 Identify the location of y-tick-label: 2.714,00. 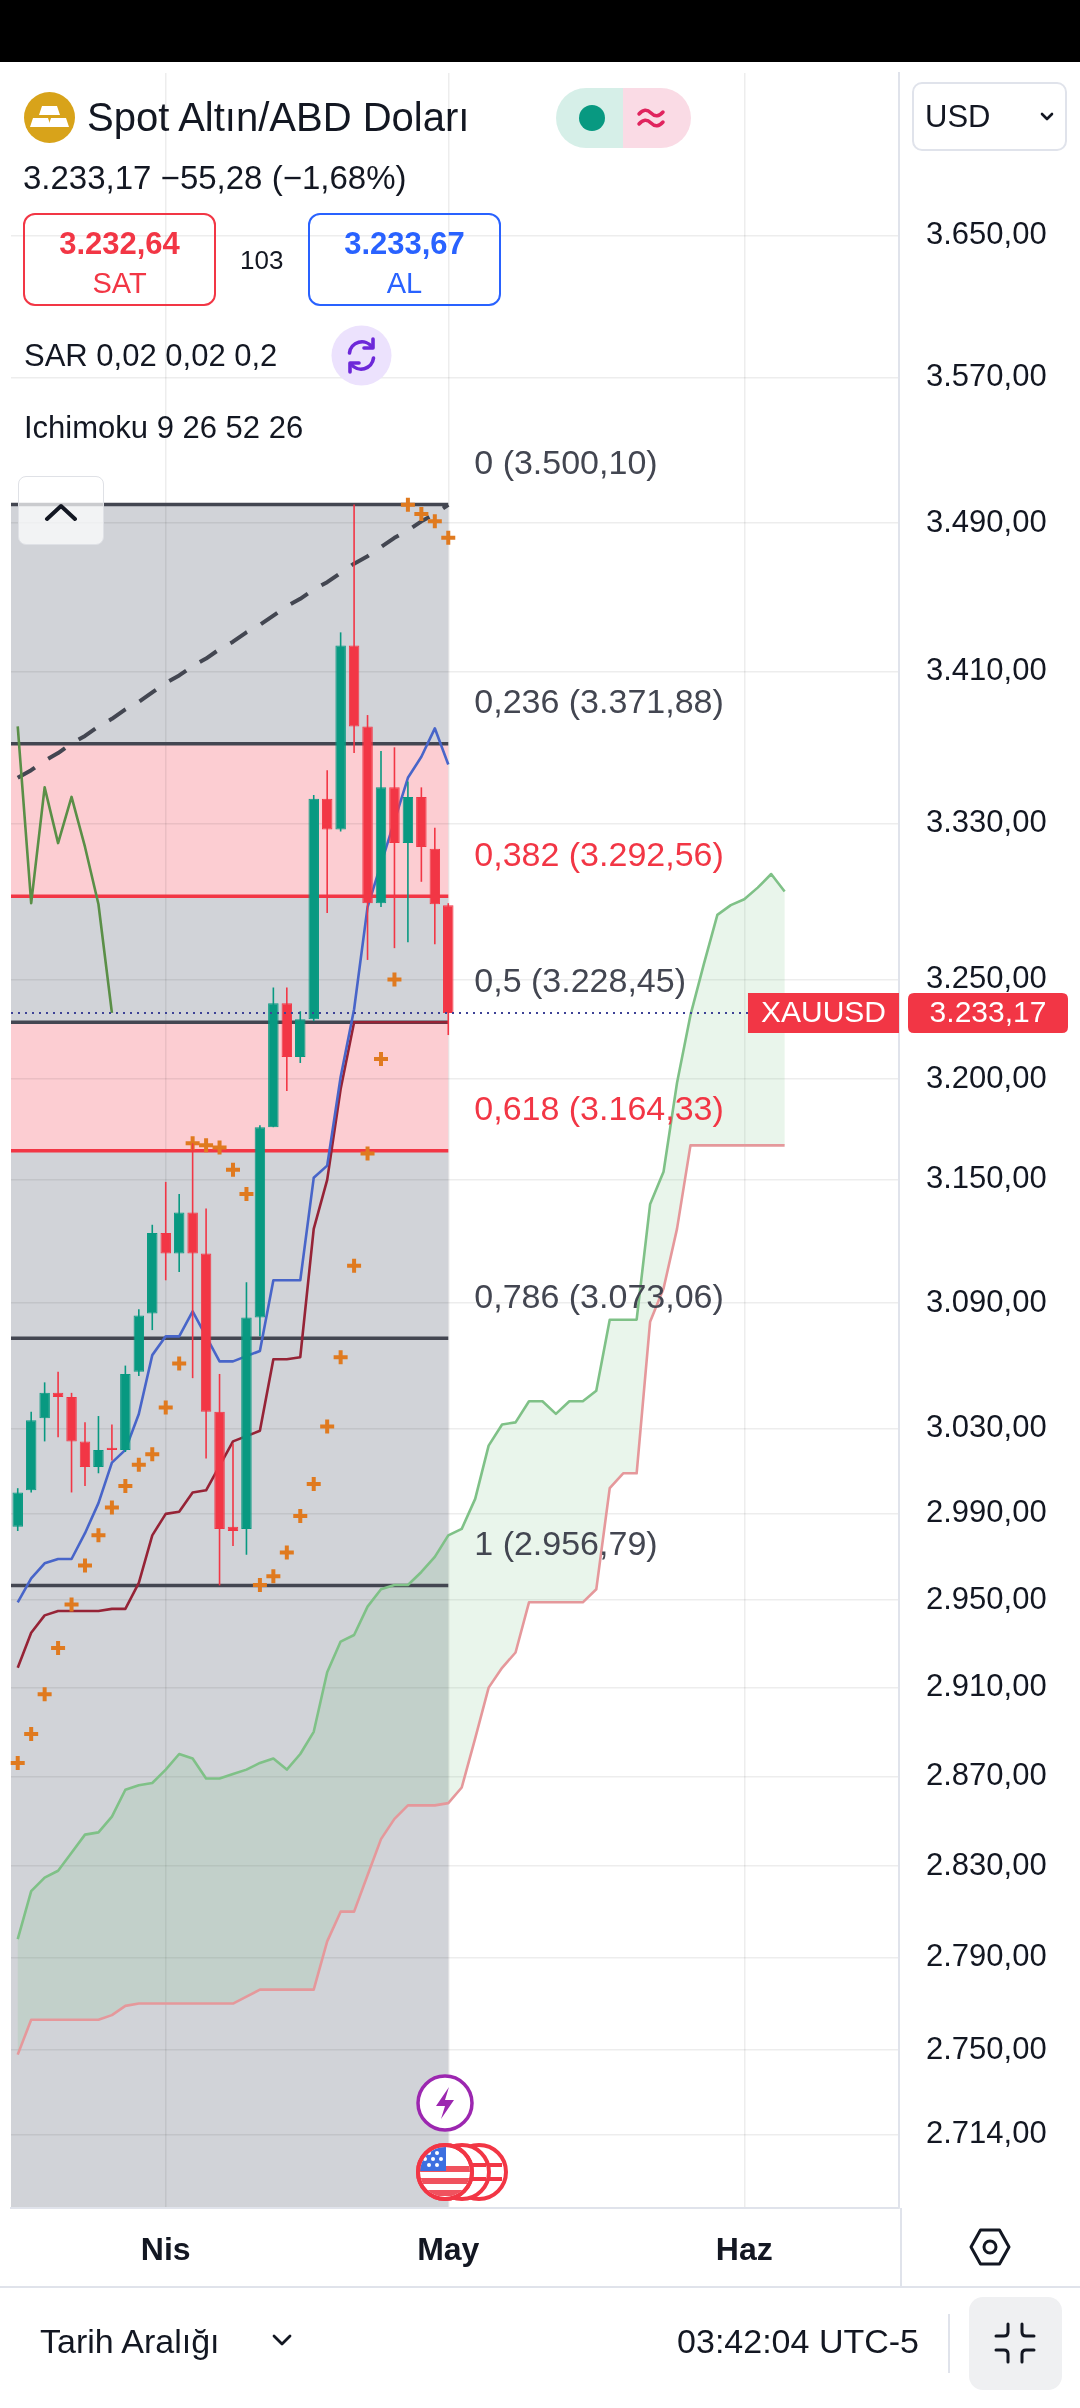
(986, 2132).